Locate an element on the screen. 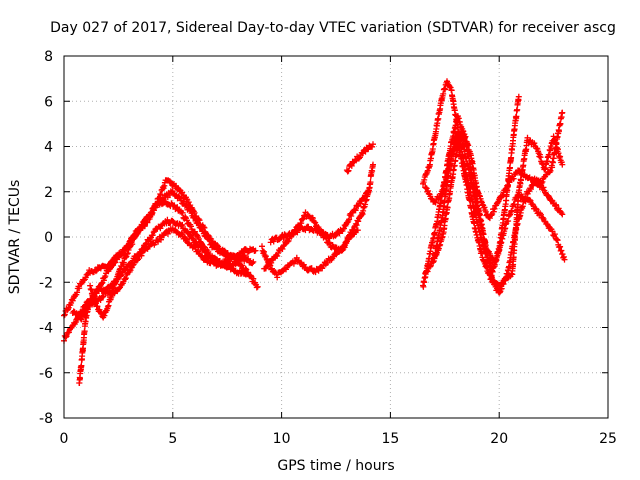 The image size is (640, 480). x-axis-label: GPS time / hours is located at coordinates (335, 466).